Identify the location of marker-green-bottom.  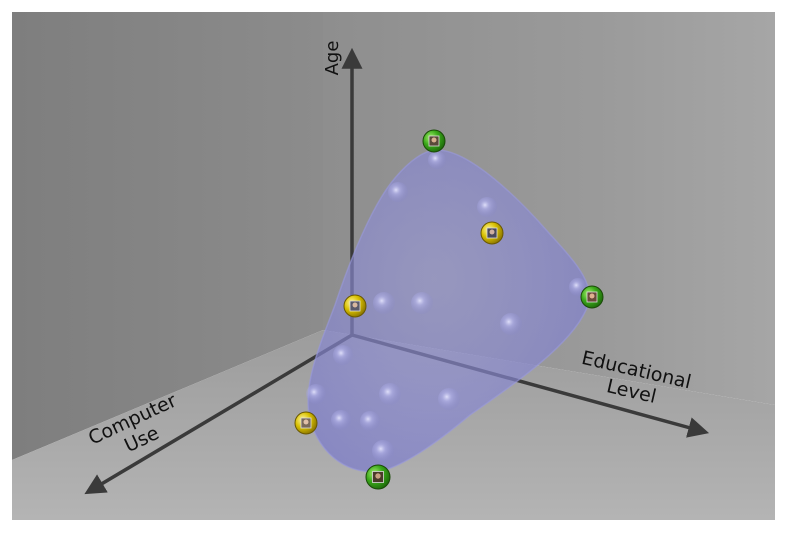
(378, 477).